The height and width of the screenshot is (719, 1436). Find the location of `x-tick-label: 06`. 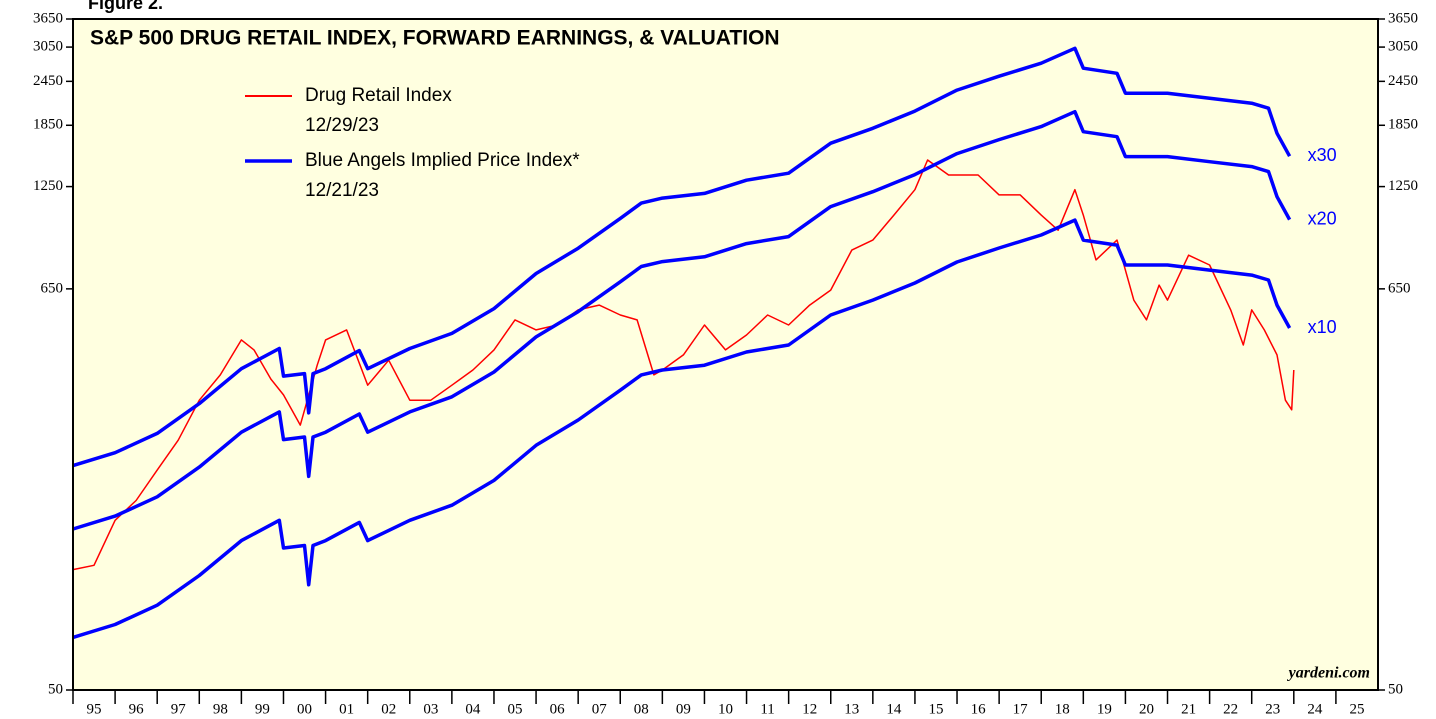

x-tick-label: 06 is located at coordinates (558, 709).